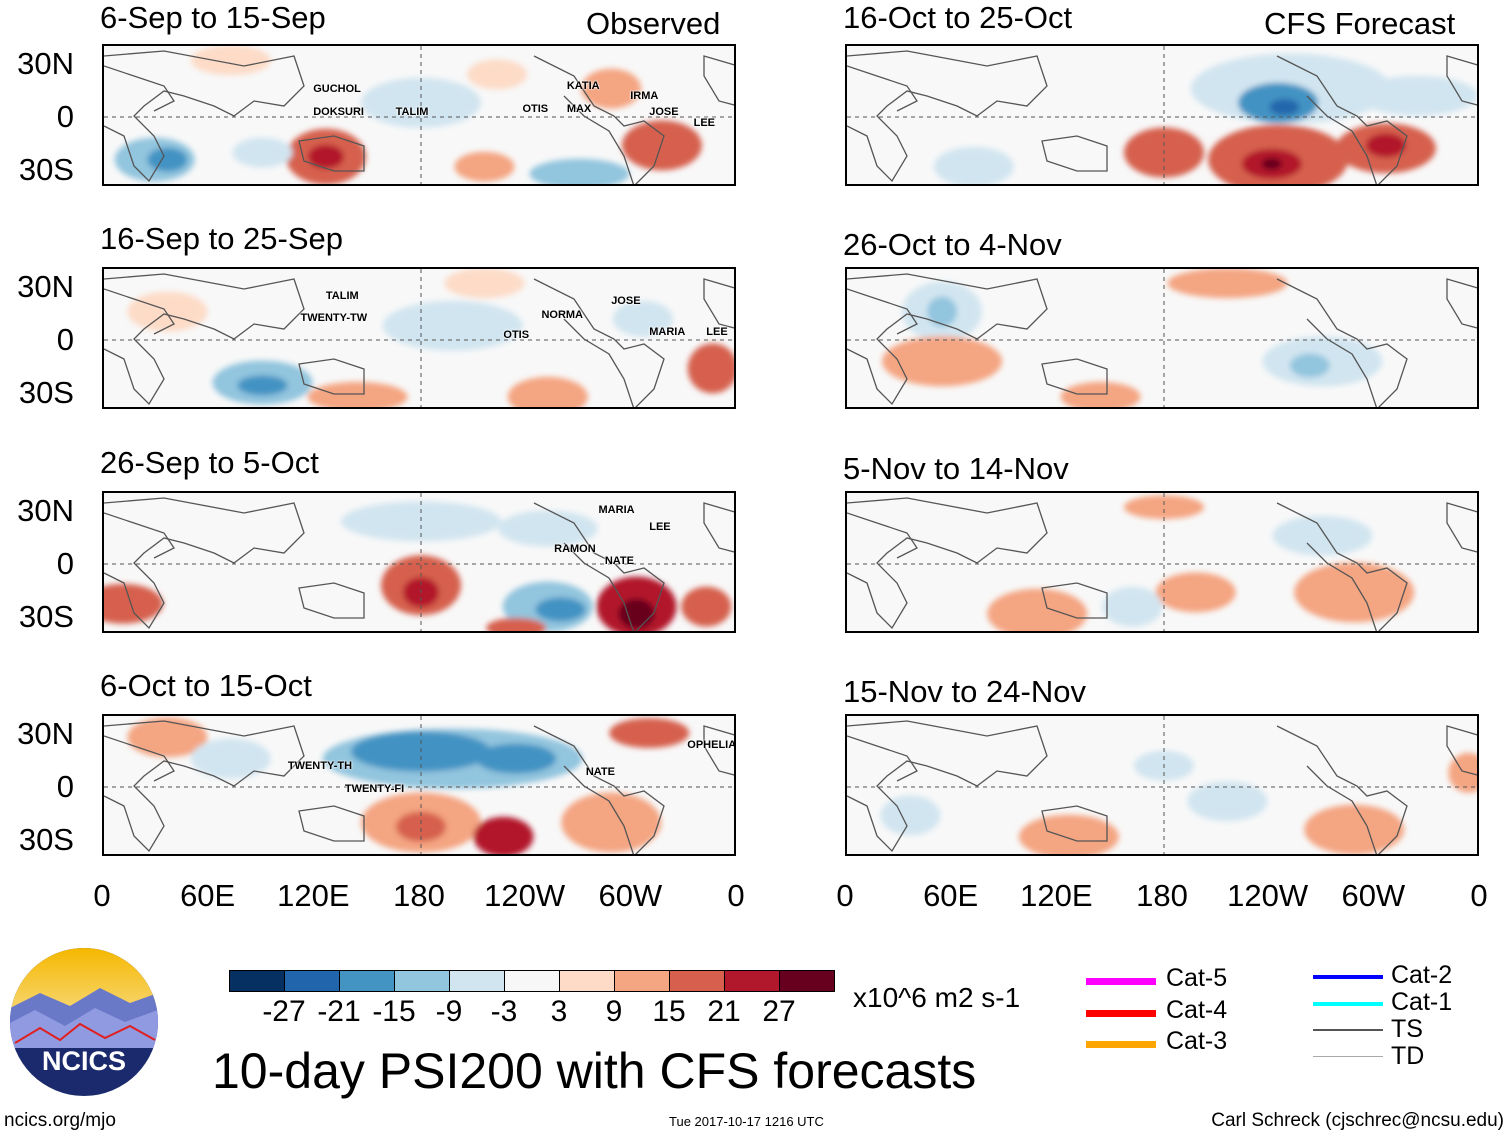 The width and height of the screenshot is (1510, 1137). Describe the element at coordinates (1162, 895) in the screenshot. I see `lon-tick-label: 180` at that location.